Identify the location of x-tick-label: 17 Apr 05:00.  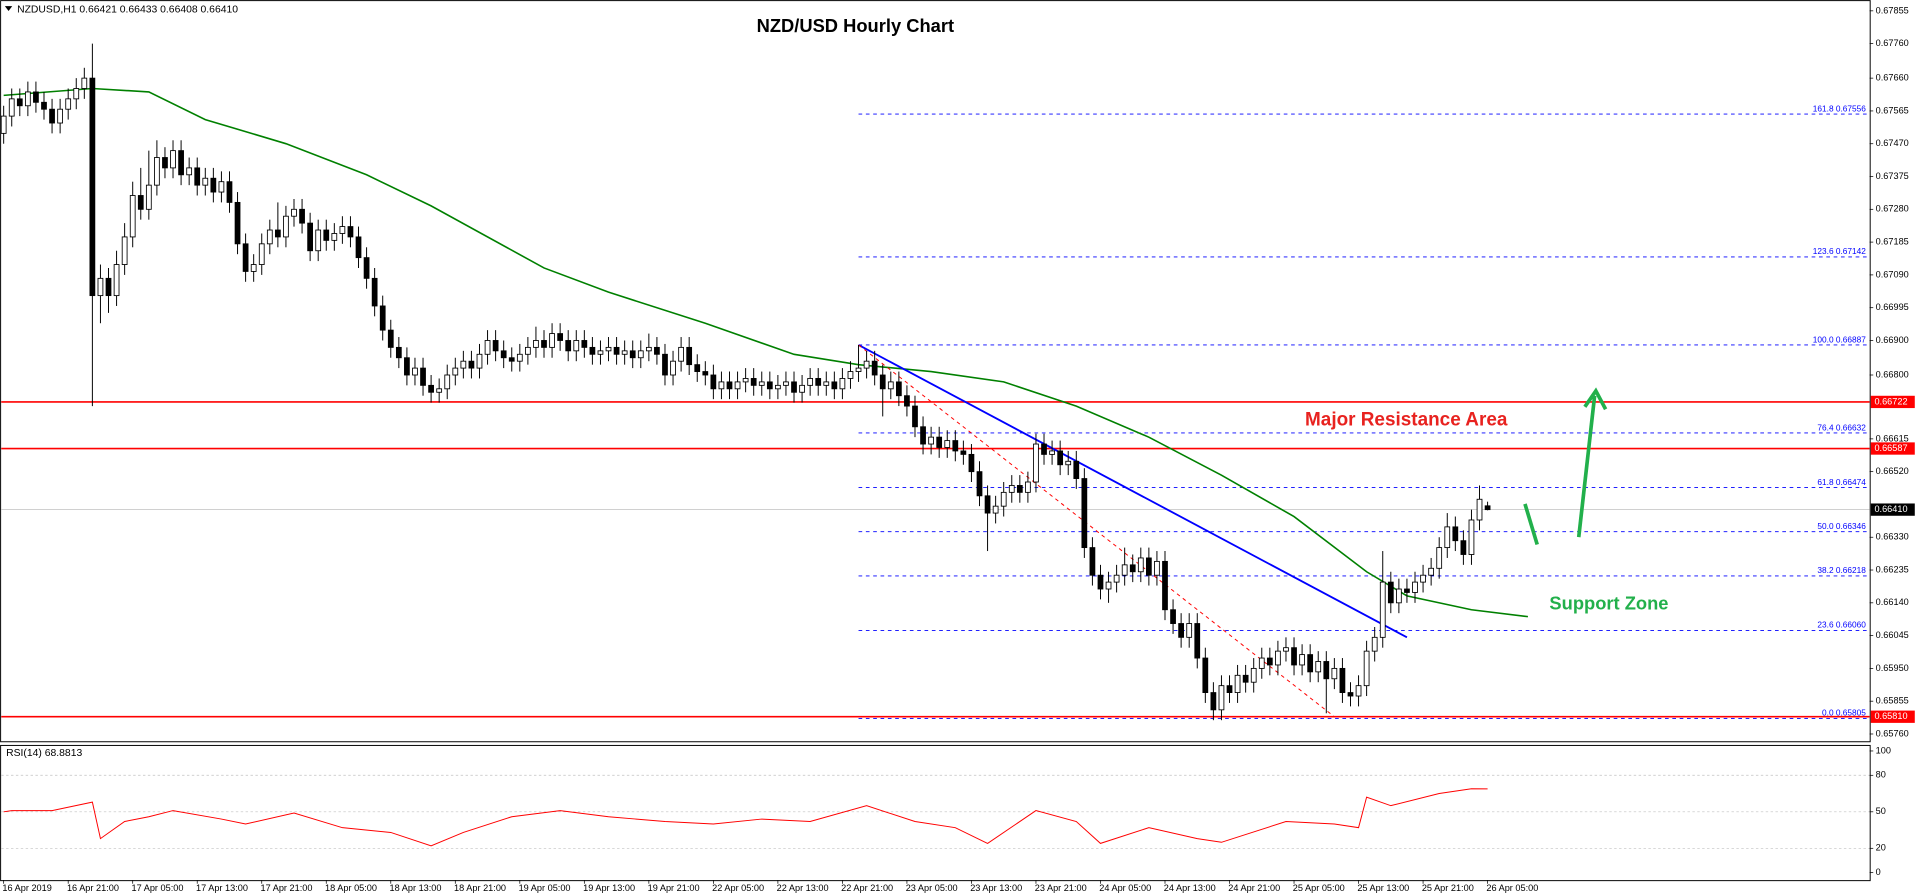
(157, 888).